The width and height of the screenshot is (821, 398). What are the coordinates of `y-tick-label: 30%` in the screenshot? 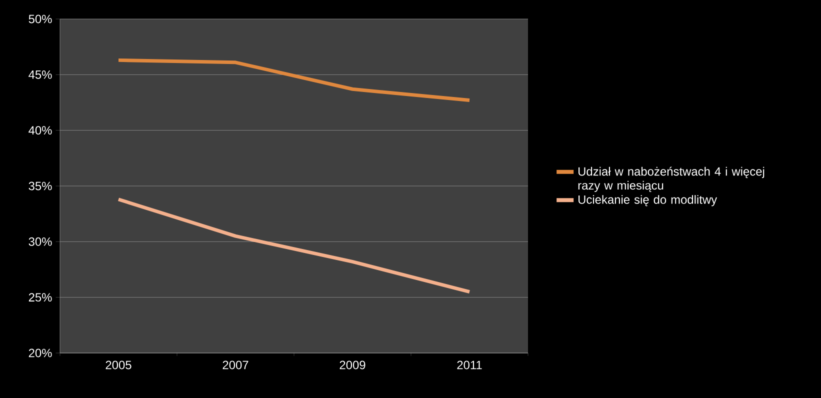 It's located at (40, 241).